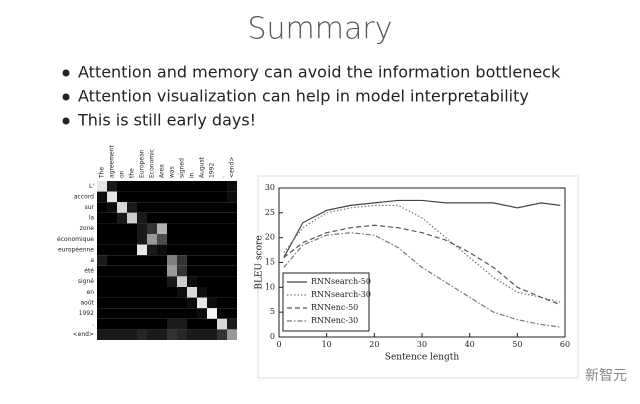  Describe the element at coordinates (270, 286) in the screenshot. I see `y-tick-label: 10` at that location.